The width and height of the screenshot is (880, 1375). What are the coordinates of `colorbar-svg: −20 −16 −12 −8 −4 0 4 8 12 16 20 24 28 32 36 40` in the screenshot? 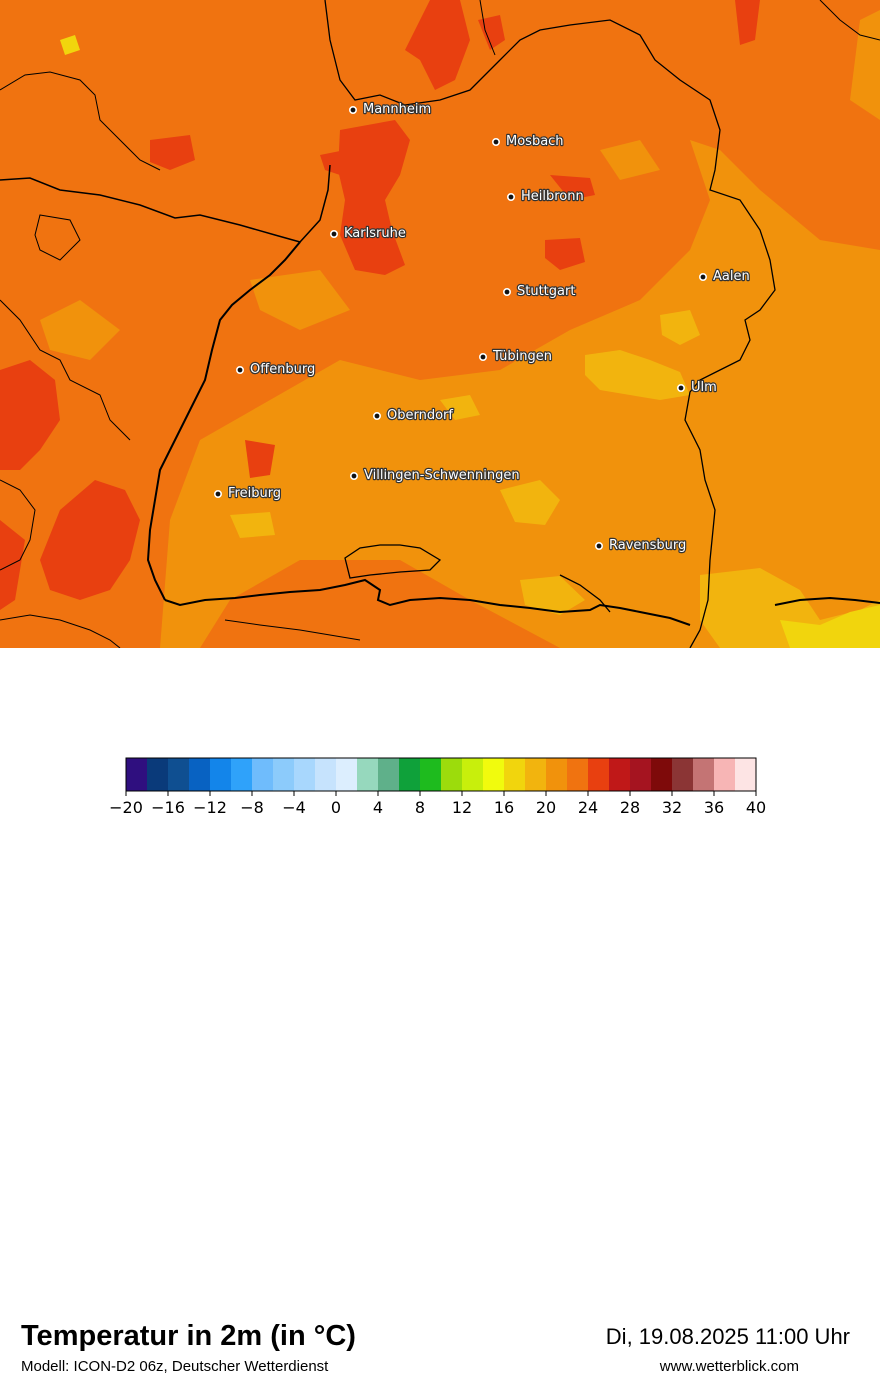 It's located at (437, 787).